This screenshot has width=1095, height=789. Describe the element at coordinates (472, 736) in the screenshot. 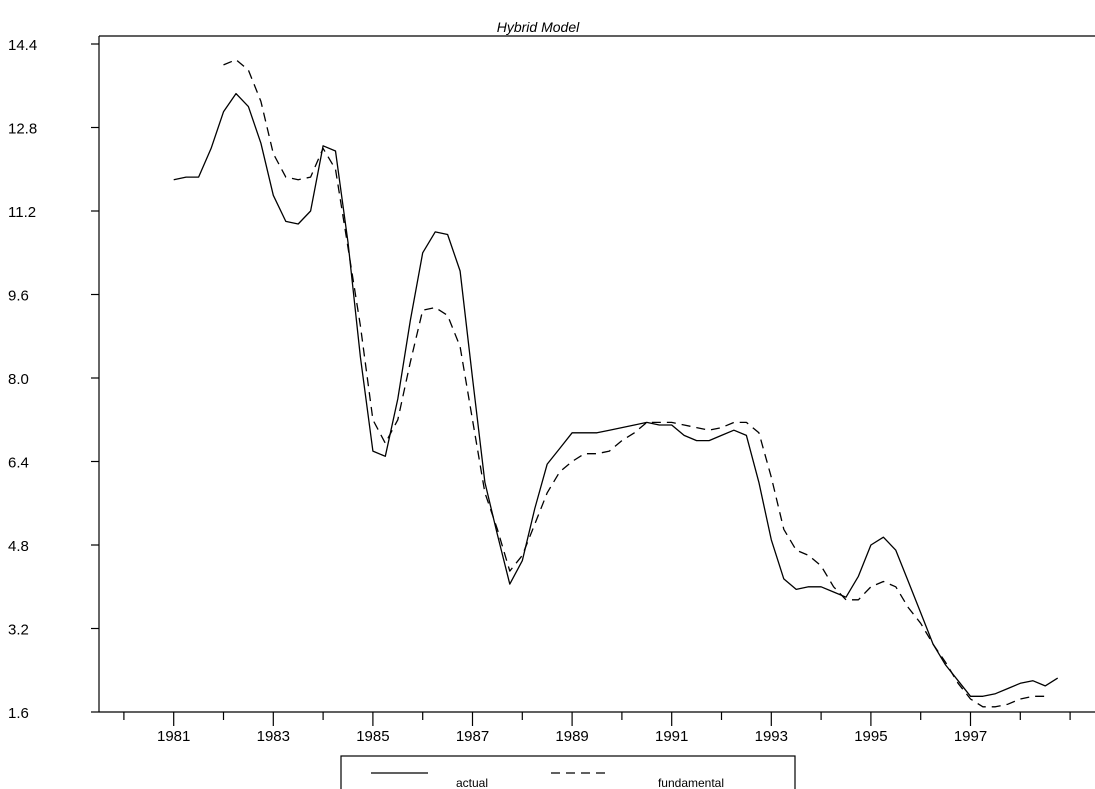

I see `x-tick-label: 1987` at that location.